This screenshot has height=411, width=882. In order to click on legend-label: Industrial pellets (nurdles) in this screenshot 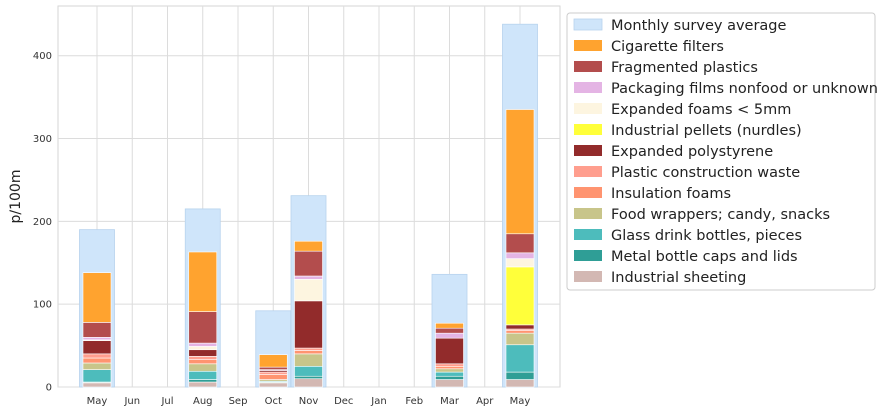, I will do `click(706, 131)`.